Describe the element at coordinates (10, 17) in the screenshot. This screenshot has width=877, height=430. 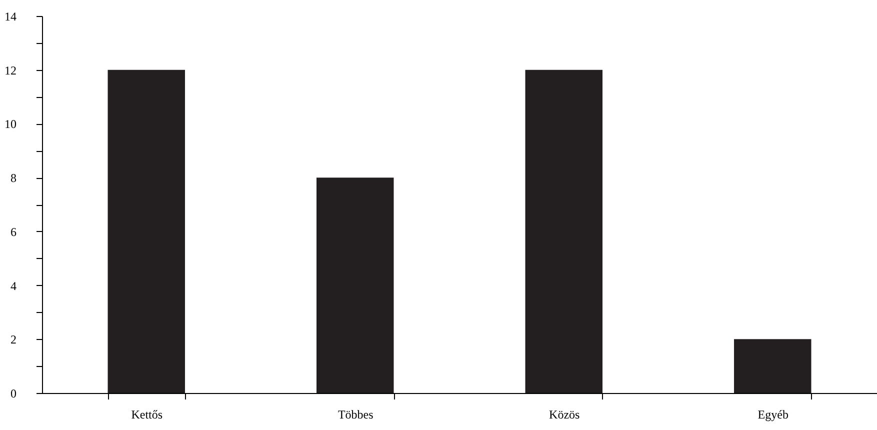
I see `y-tick-label: 14` at that location.